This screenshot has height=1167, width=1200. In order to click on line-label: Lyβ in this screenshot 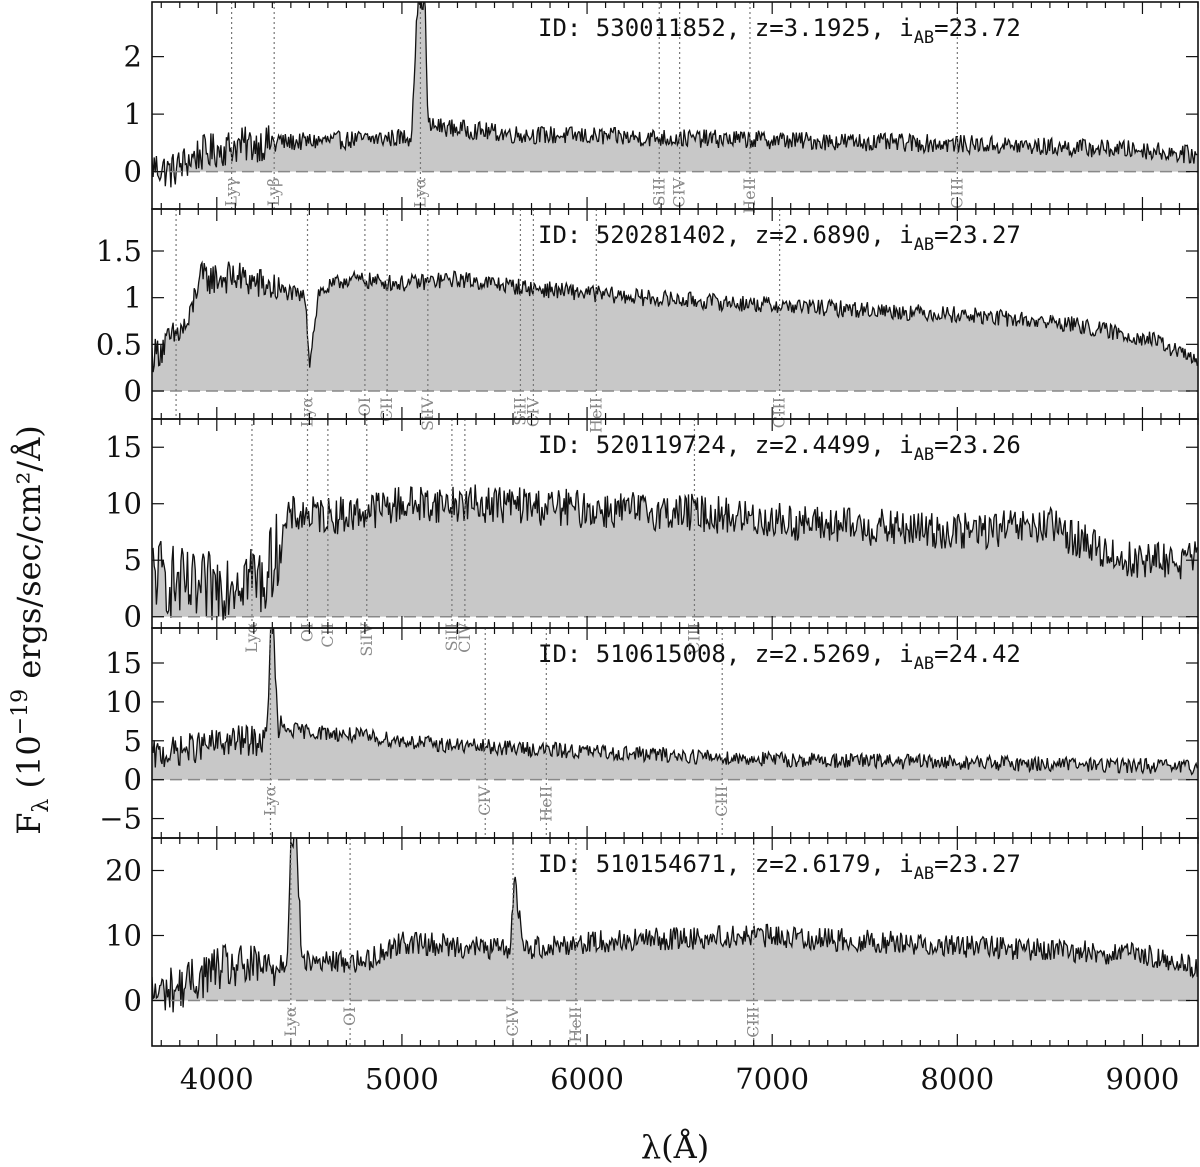, I will do `click(273, 192)`.